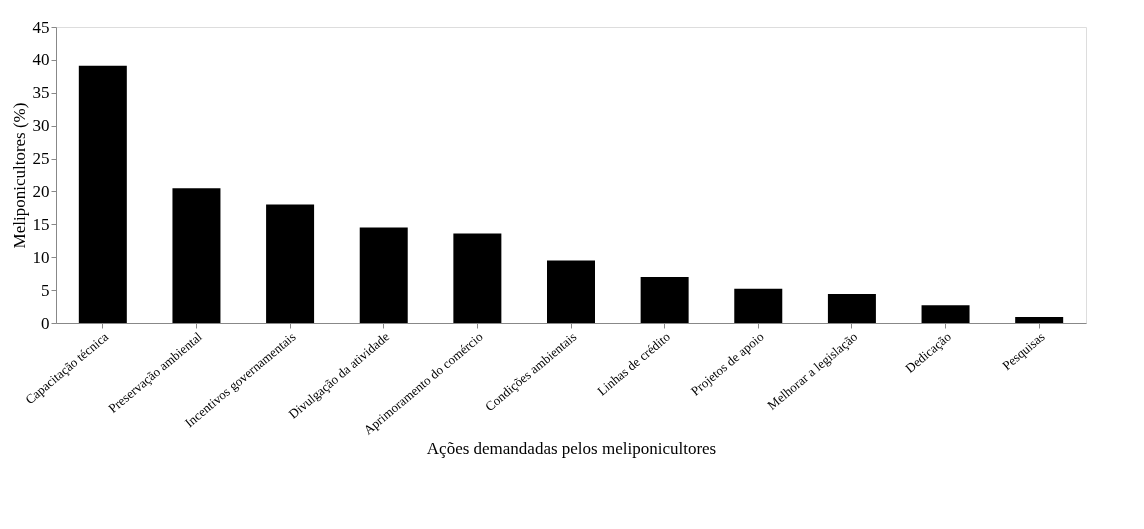 Image resolution: width=1144 pixels, height=529 pixels. What do you see at coordinates (45, 290) in the screenshot?
I see `y-tick-label: 5` at bounding box center [45, 290].